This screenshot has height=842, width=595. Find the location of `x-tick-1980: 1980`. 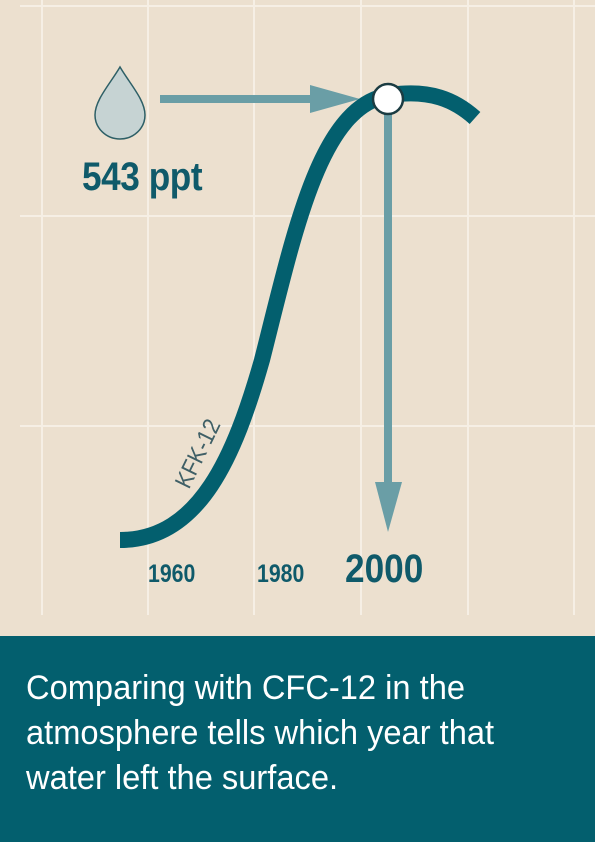

x-tick-1980: 1980 is located at coordinates (281, 574).